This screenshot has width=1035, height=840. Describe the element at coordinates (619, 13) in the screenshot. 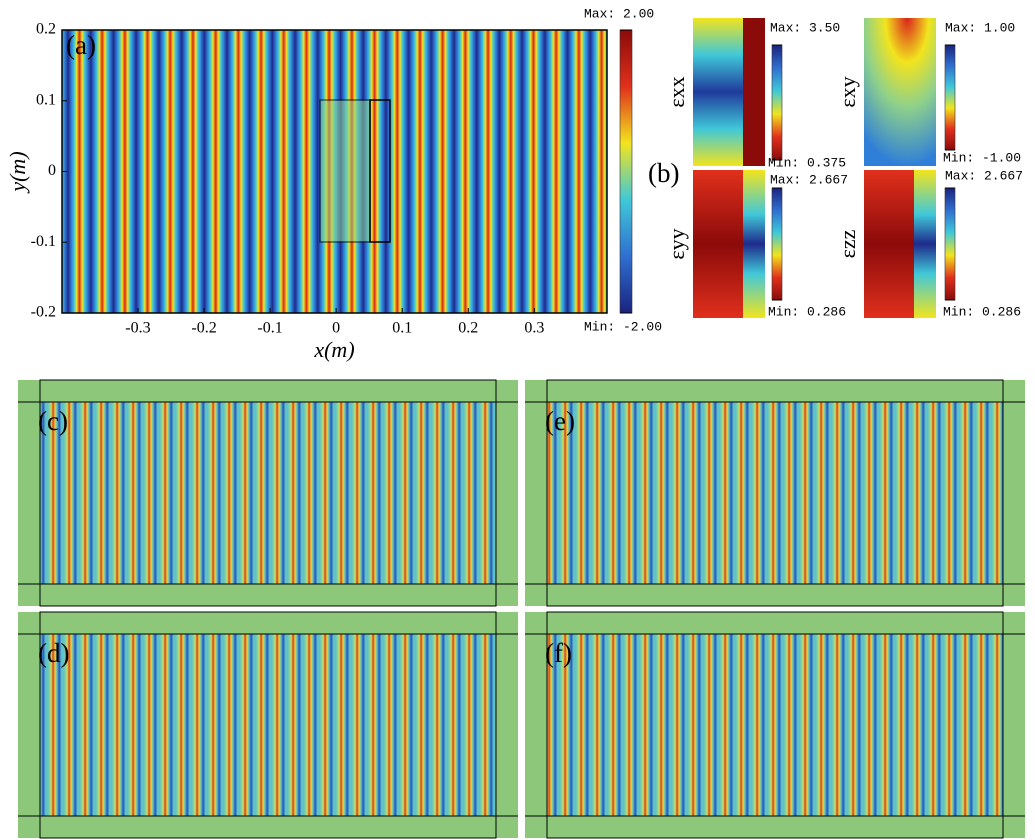

I see `colorbar-max-label: Max: 2.00` at that location.